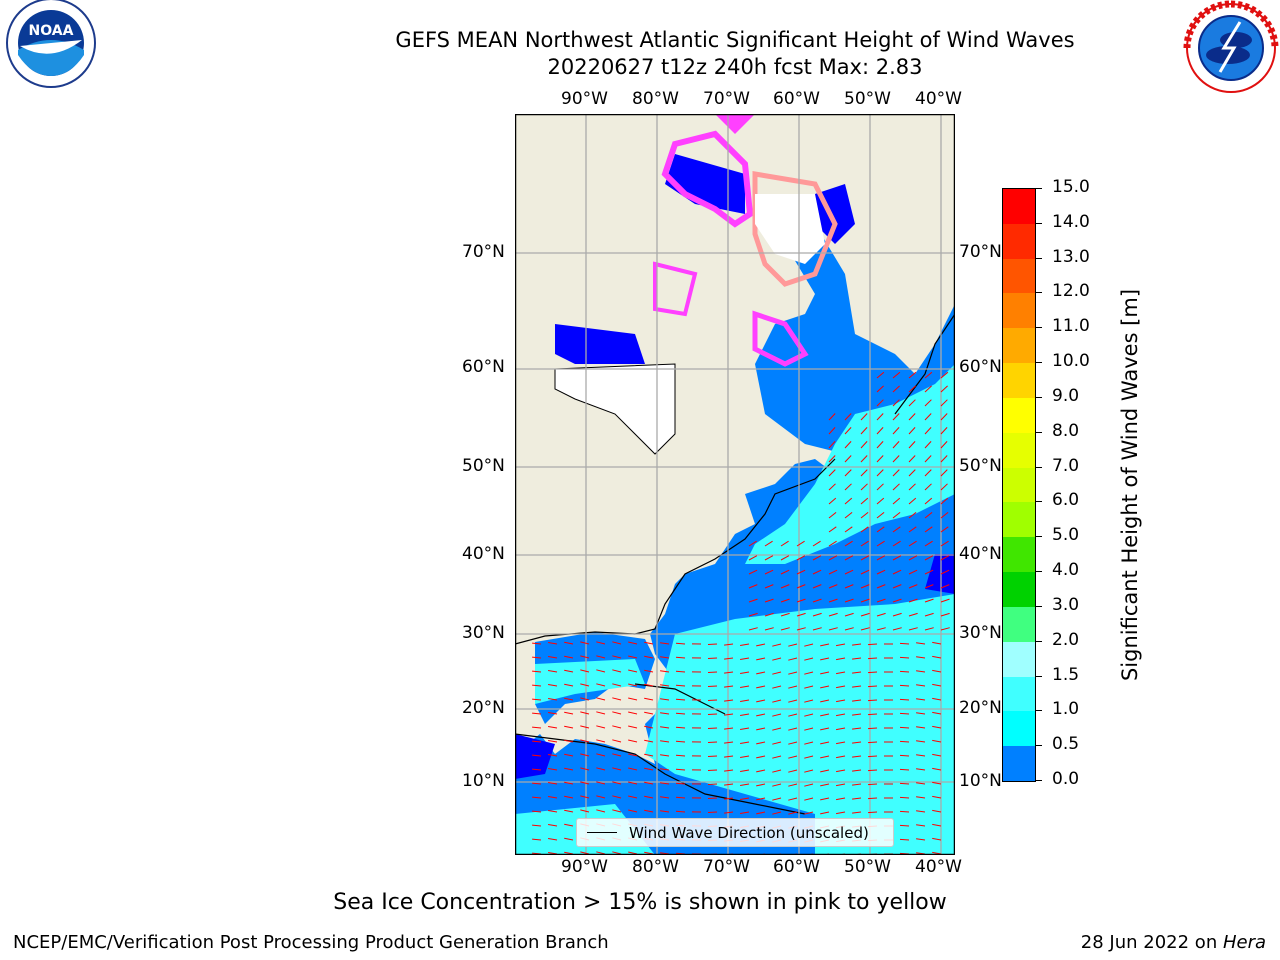 The image size is (1280, 960). I want to click on lon-label-bottom: 50°W, so click(867, 867).